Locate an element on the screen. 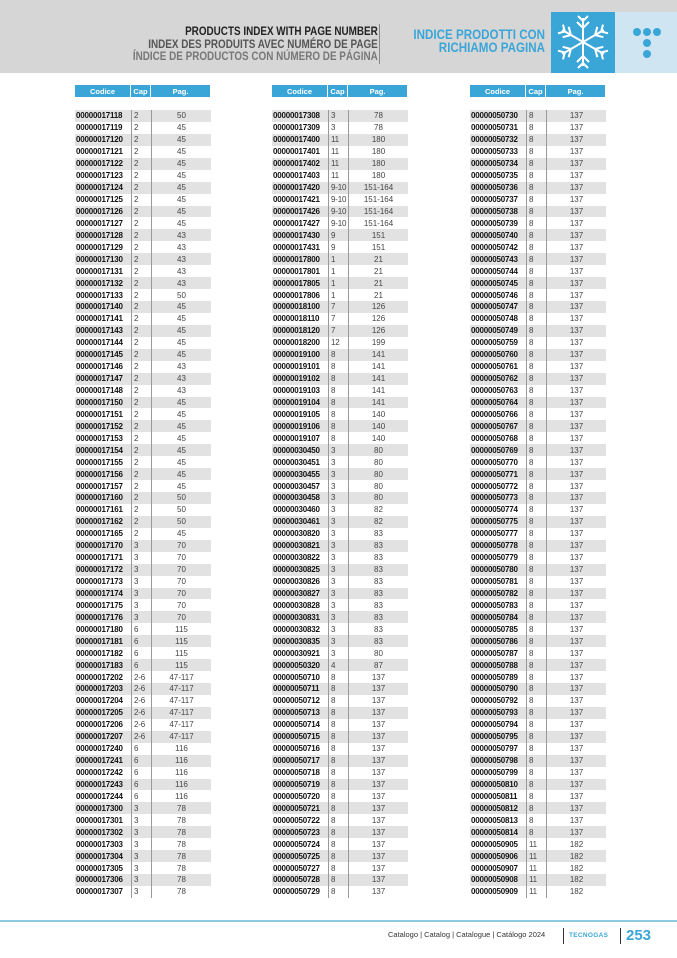 The image size is (677, 958). table-row: 00000017306 3 78 is located at coordinates (143, 880).